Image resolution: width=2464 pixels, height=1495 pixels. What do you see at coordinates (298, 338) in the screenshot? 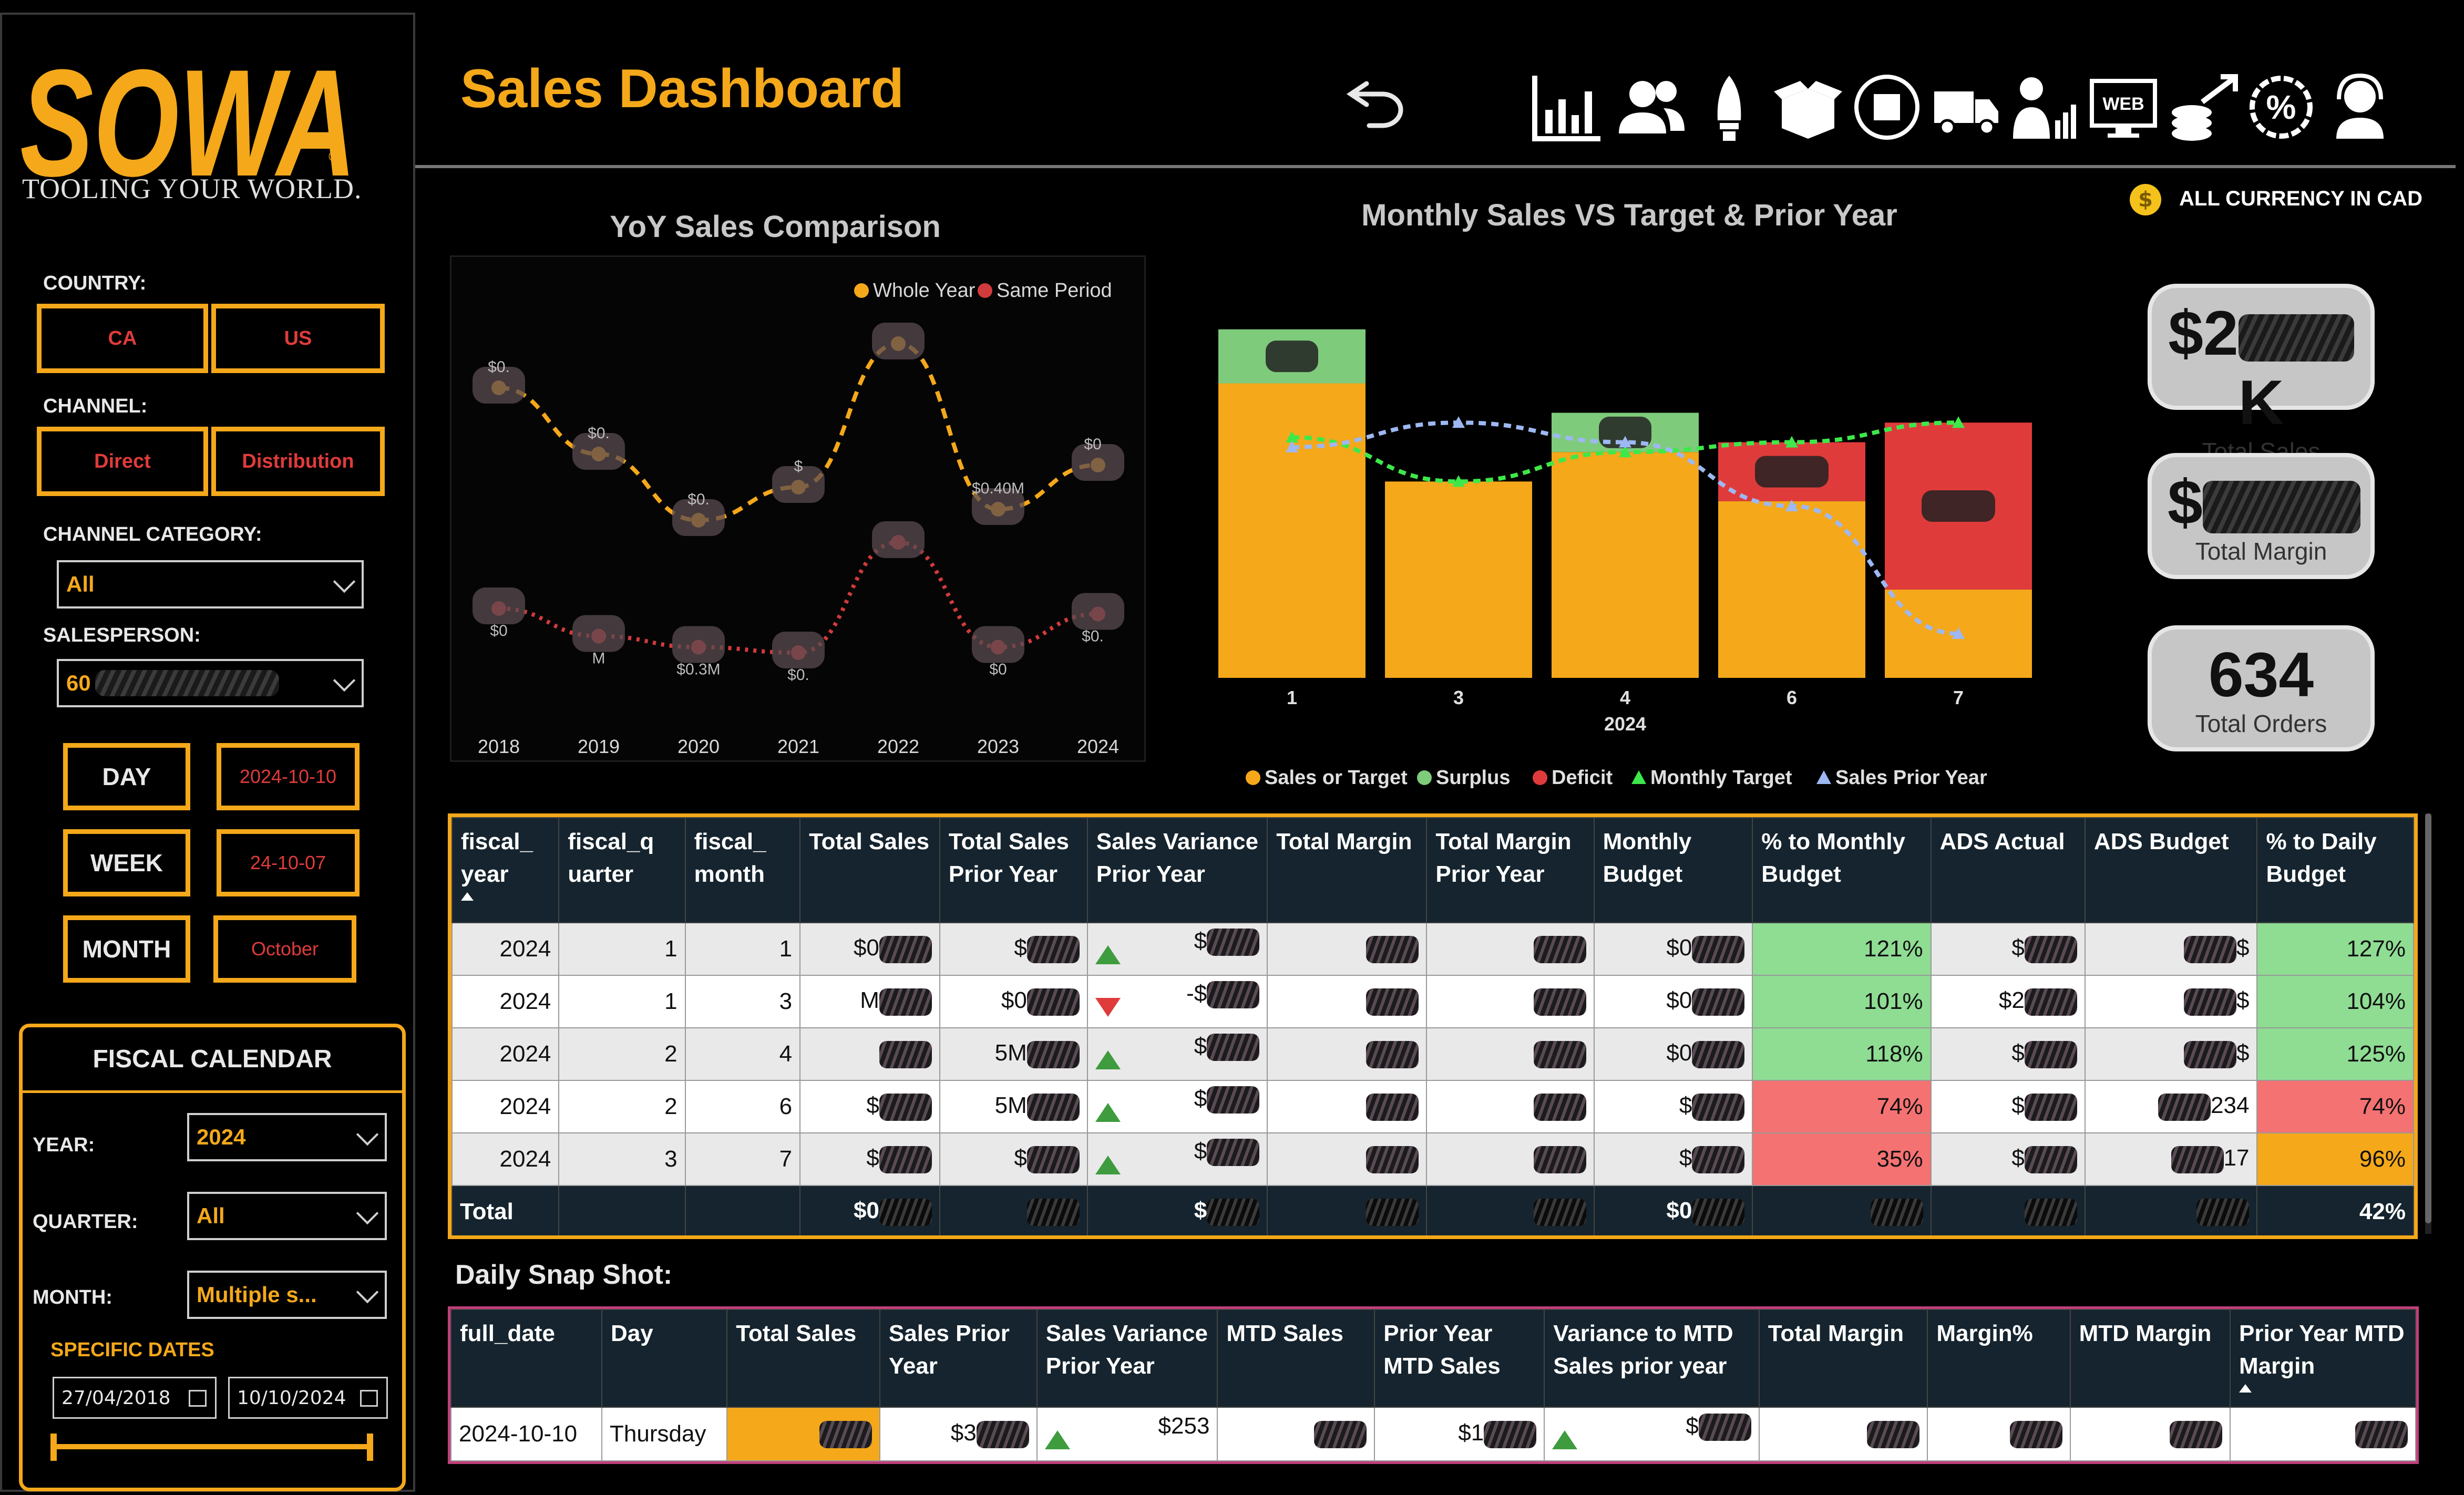
I see `country-us-button: US` at bounding box center [298, 338].